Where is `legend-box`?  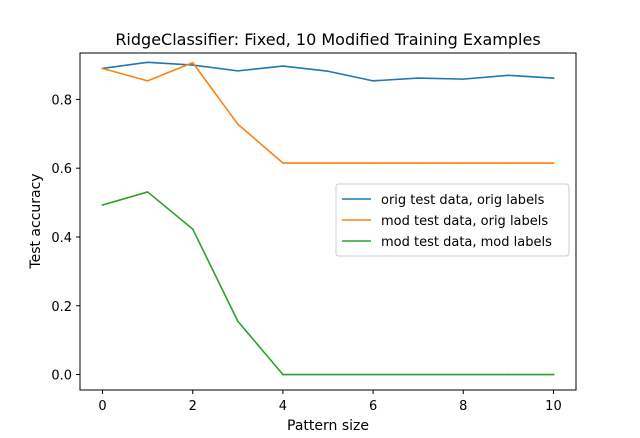 legend-box is located at coordinates (452, 220).